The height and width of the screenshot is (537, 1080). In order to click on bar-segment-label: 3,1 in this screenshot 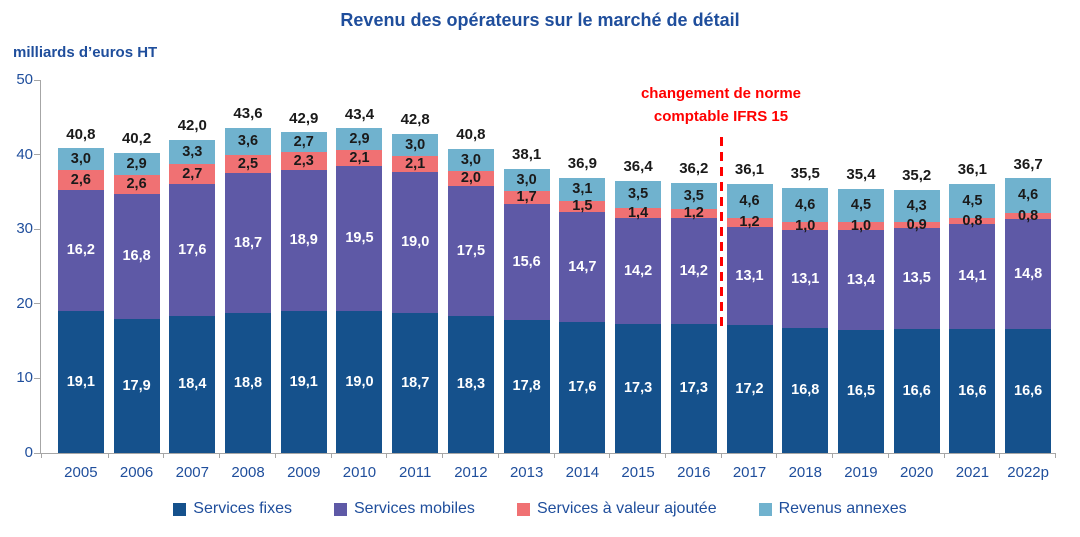, I will do `click(582, 189)`.